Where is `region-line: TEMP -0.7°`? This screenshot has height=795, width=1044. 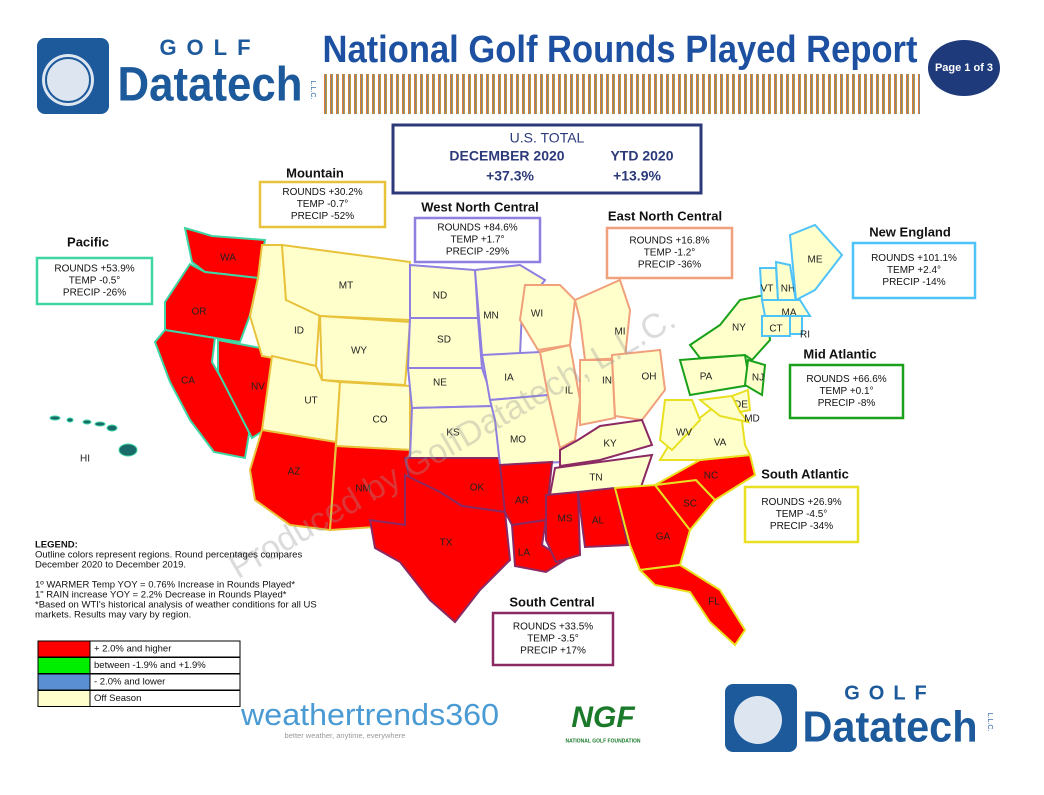
region-line: TEMP -0.7° is located at coordinates (323, 204).